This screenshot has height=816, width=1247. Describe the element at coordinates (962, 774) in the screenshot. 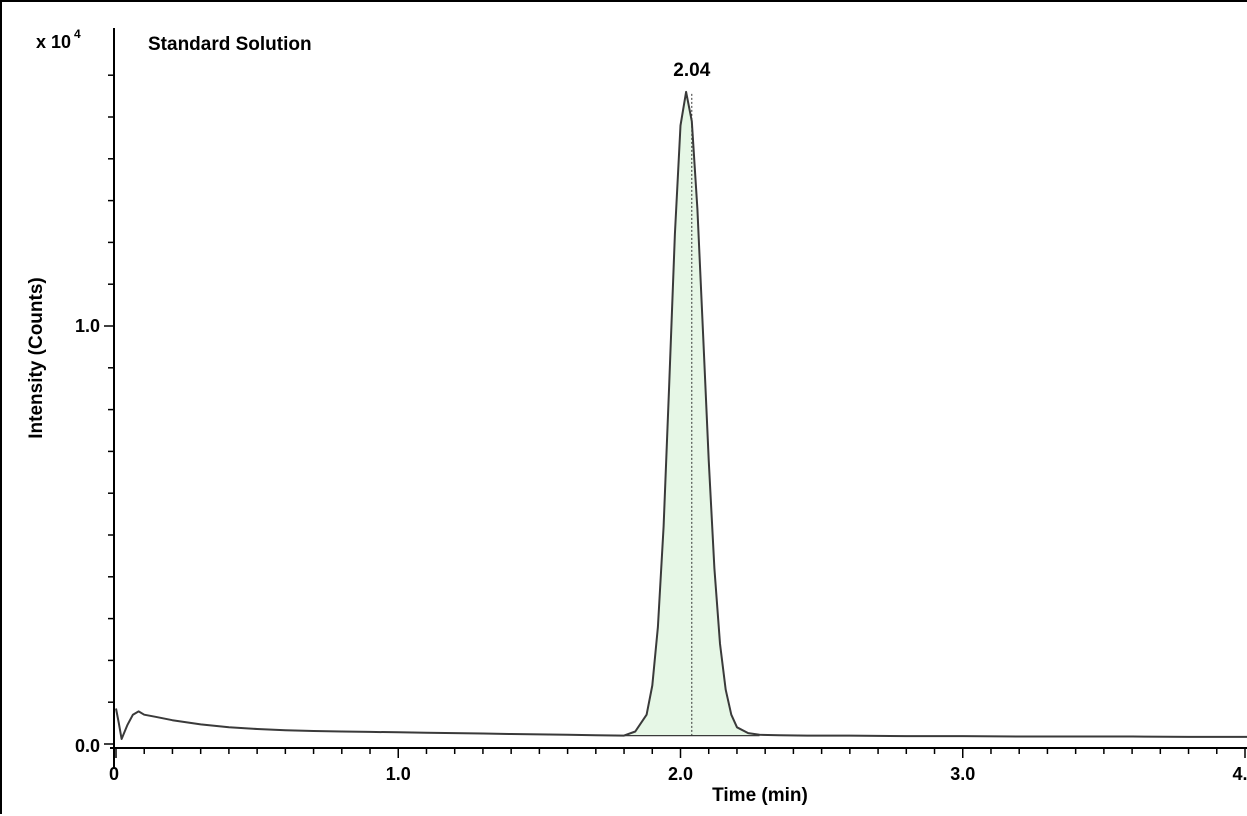

I see `x-tick-label: 3.0` at that location.